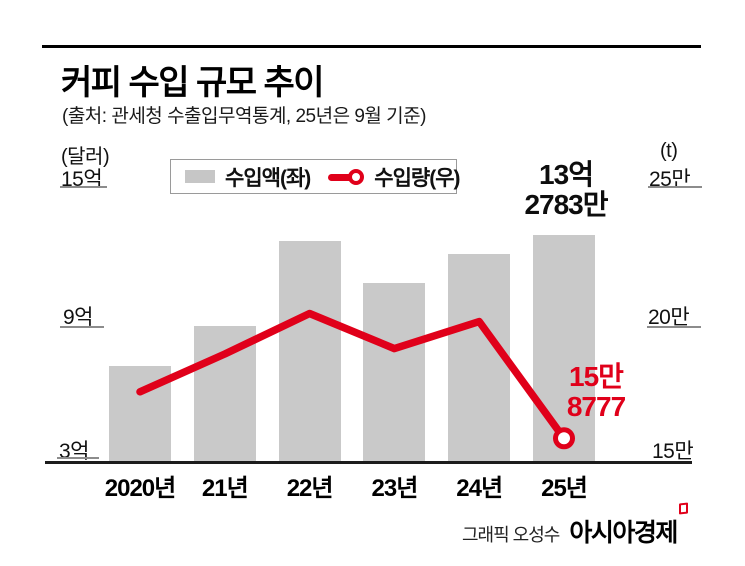 This screenshot has width=745, height=566. What do you see at coordinates (341, 177) in the screenshot?
I see `legend-line-segment` at bounding box center [341, 177].